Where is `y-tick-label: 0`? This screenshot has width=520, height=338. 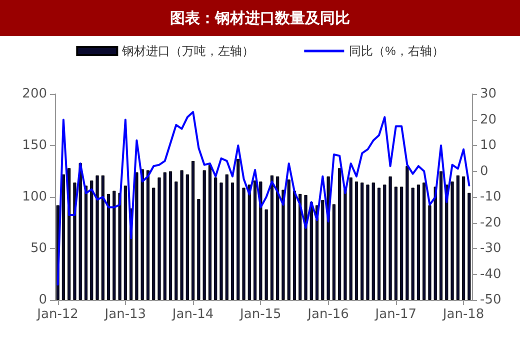 y-tick-label: 0 is located at coordinates (42, 300).